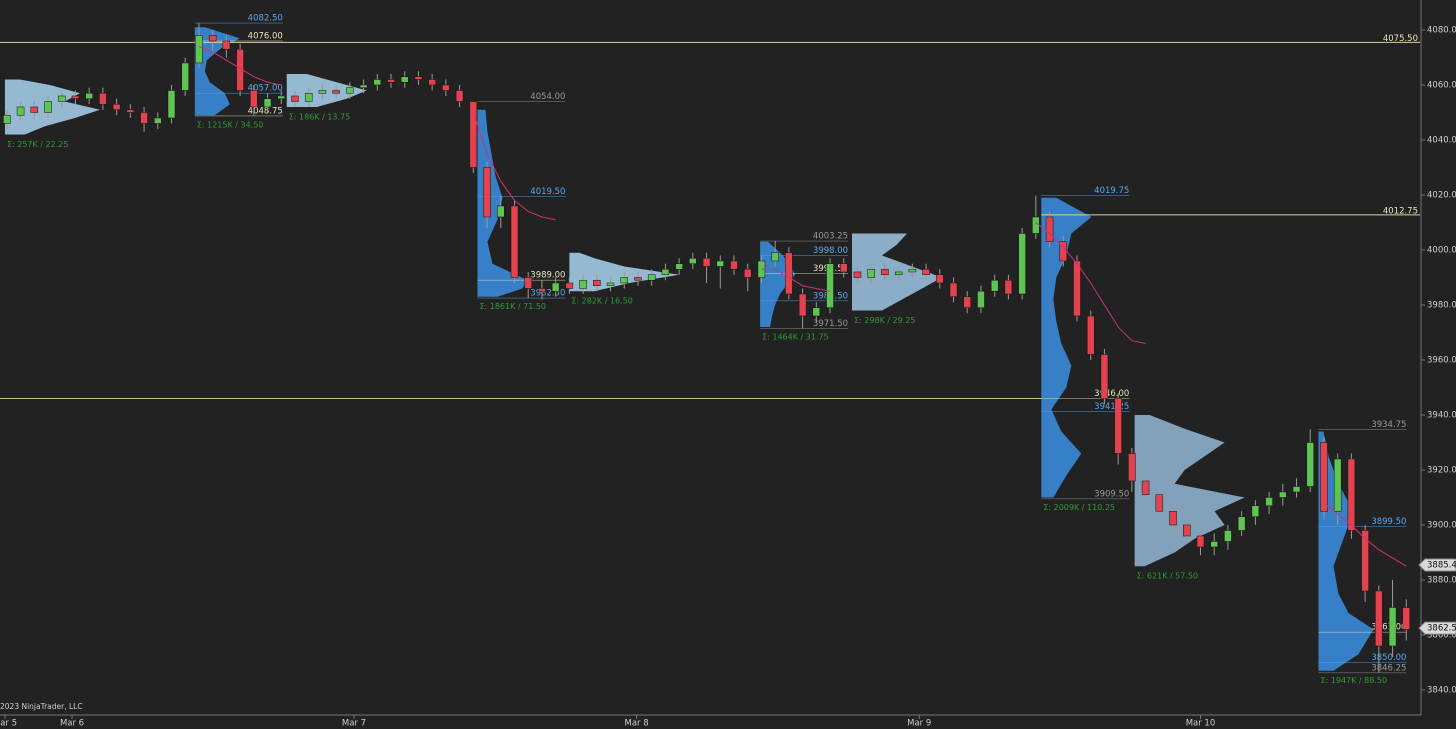  I want to click on price-line-label: 4075.50, so click(1400, 39).